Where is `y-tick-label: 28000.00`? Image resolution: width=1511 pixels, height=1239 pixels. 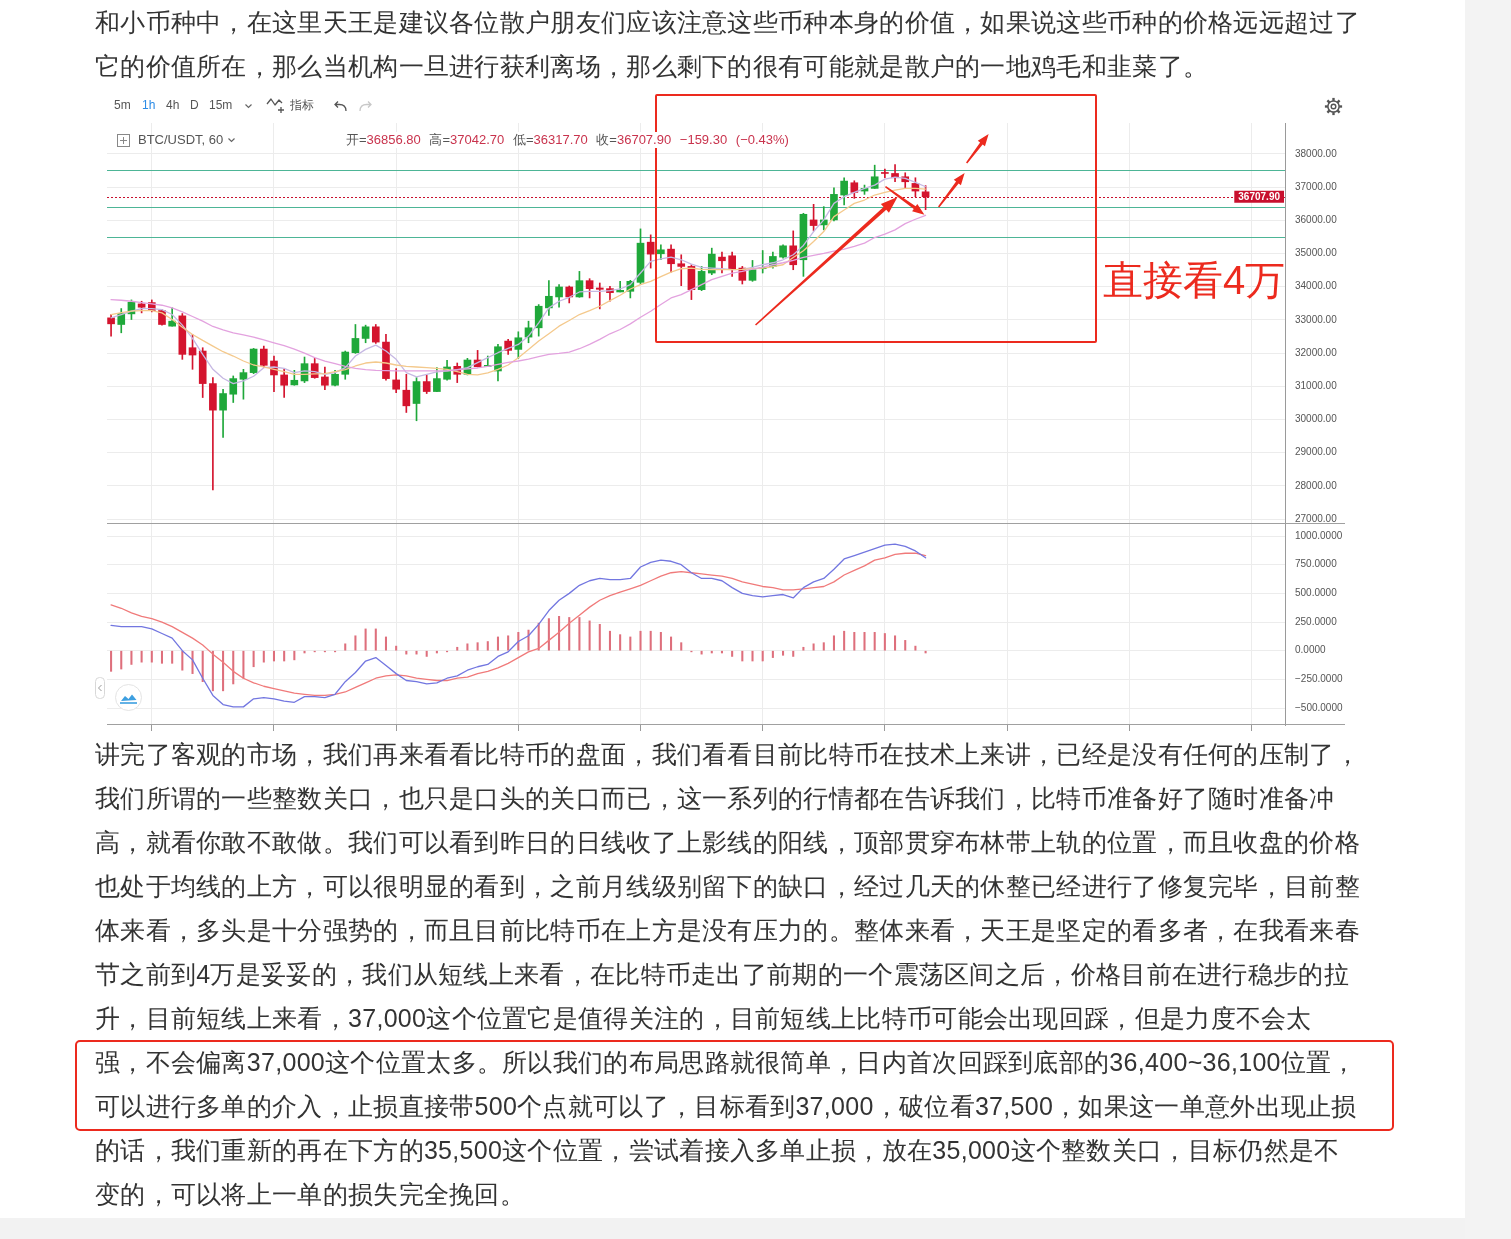
y-tick-label: 28000.00 is located at coordinates (1316, 485).